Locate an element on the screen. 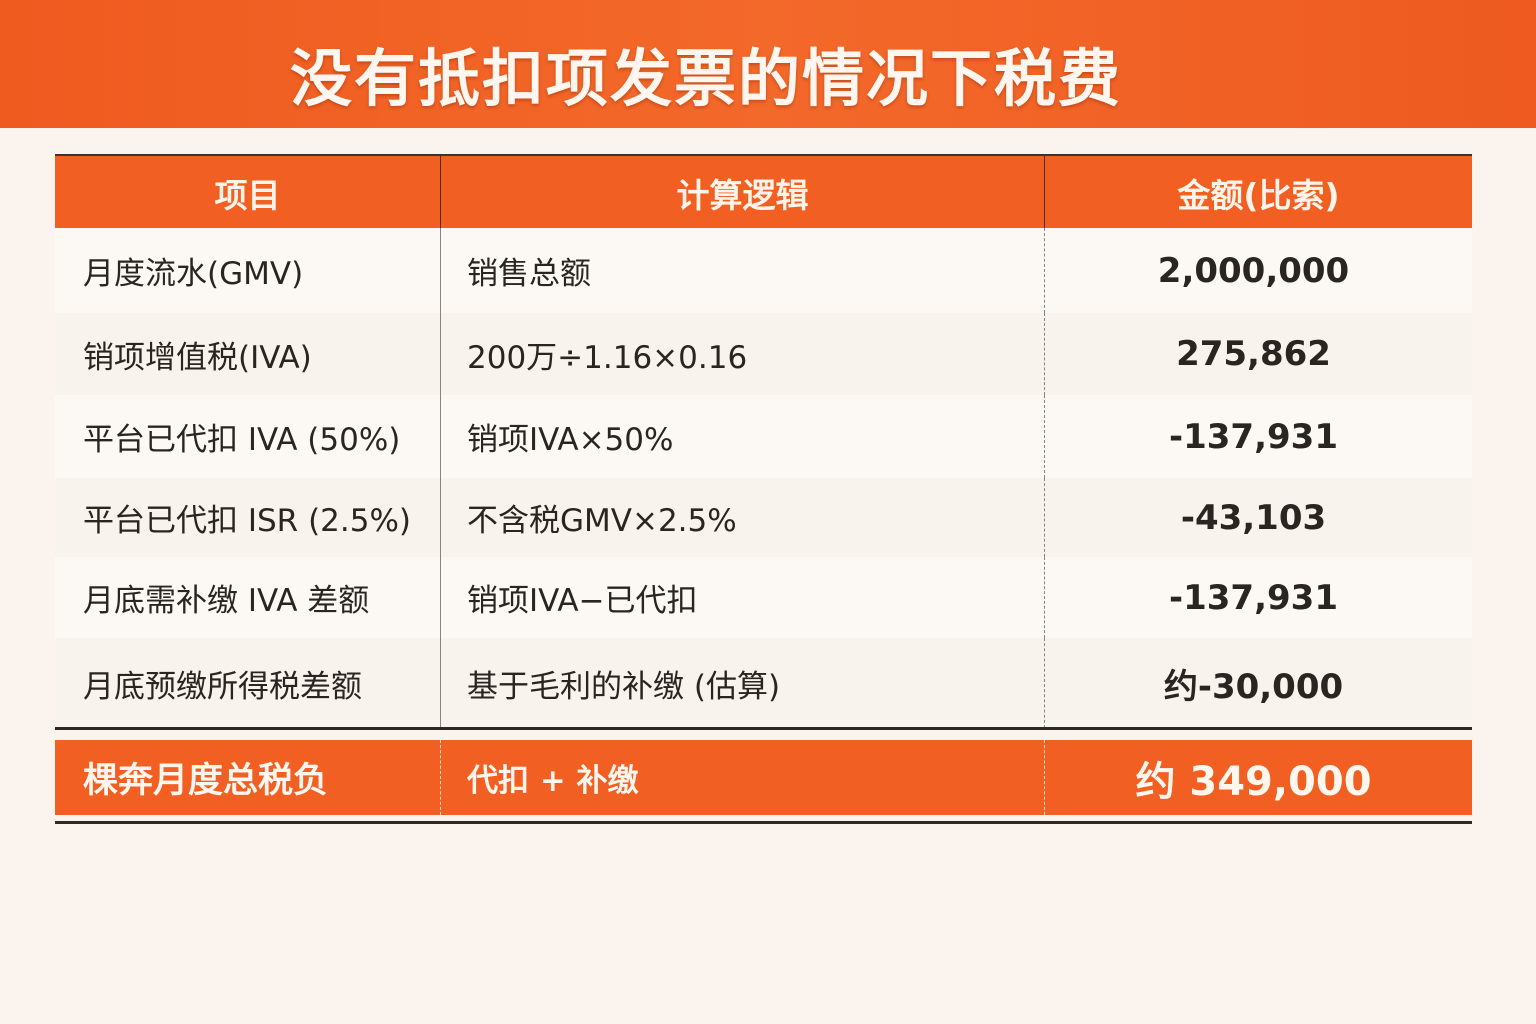 This screenshot has height=1024, width=1536. row-logic: 200万÷1.16×0.16 is located at coordinates (743, 354).